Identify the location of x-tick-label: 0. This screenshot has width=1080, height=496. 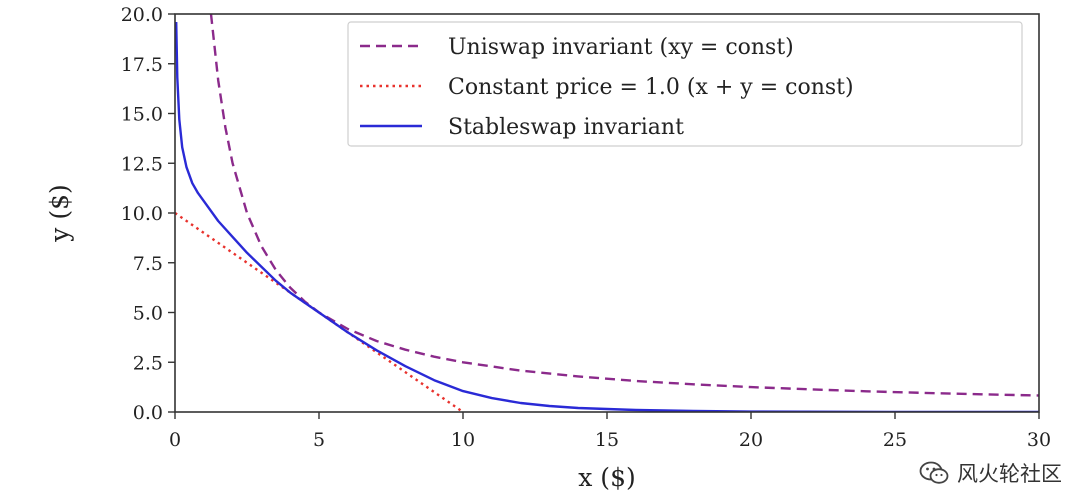
(175, 440).